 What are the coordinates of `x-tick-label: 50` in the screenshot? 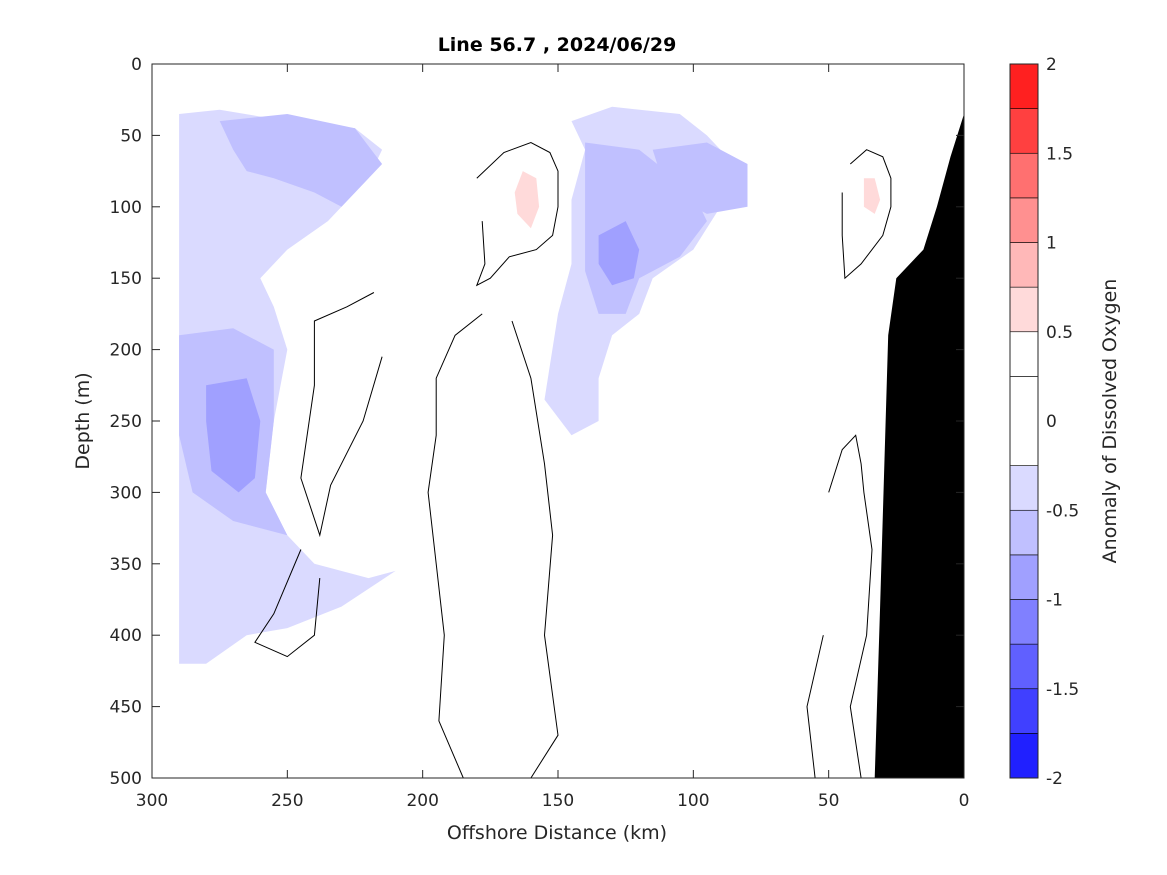 It's located at (829, 801).